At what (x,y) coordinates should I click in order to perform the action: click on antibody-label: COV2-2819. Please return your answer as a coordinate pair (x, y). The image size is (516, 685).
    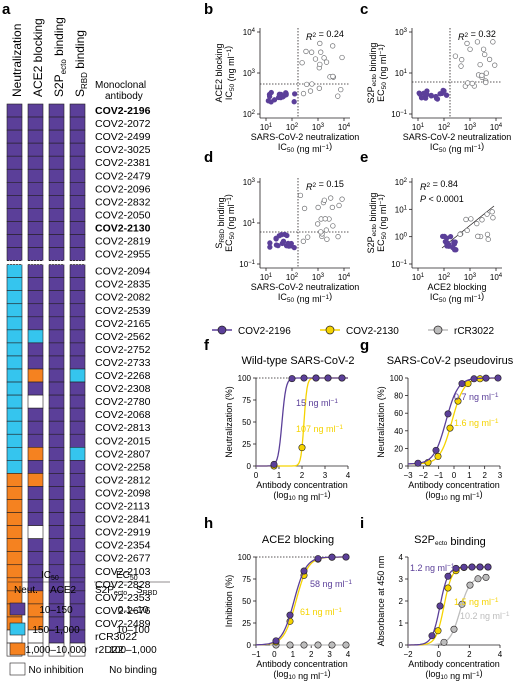
    Looking at the image, I should click on (123, 242).